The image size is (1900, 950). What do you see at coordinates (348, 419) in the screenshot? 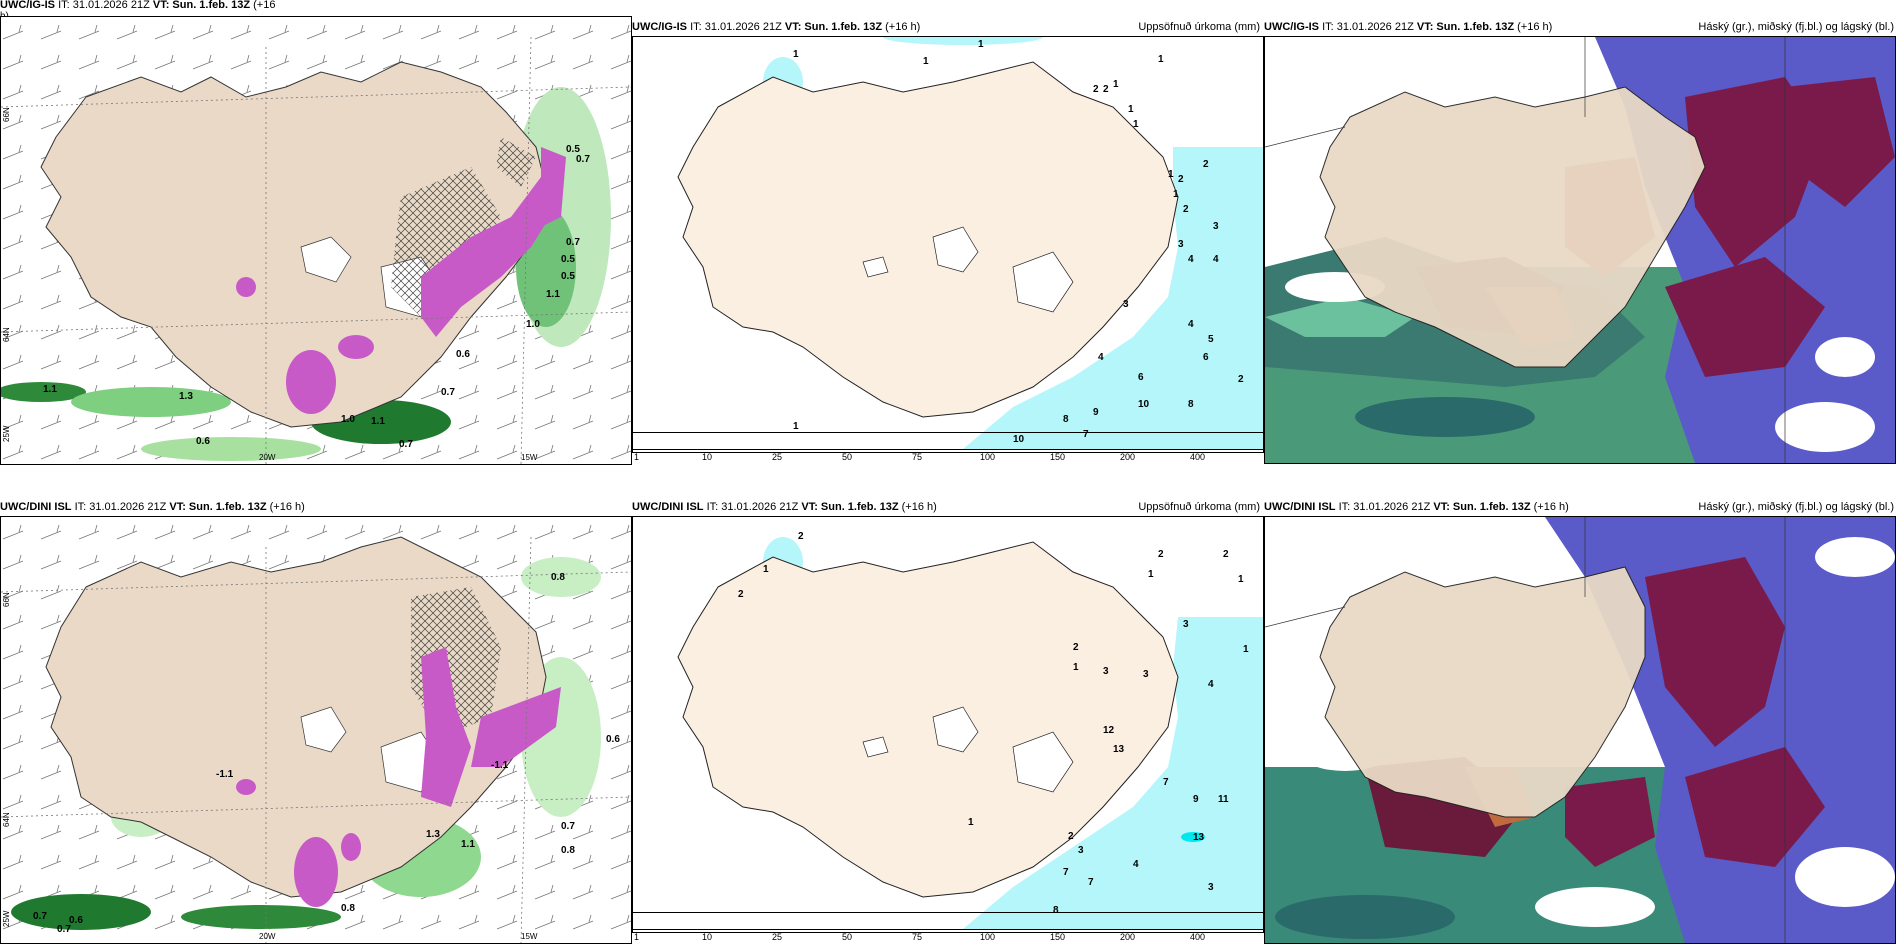
I see `temp-label: 1.0` at bounding box center [348, 419].